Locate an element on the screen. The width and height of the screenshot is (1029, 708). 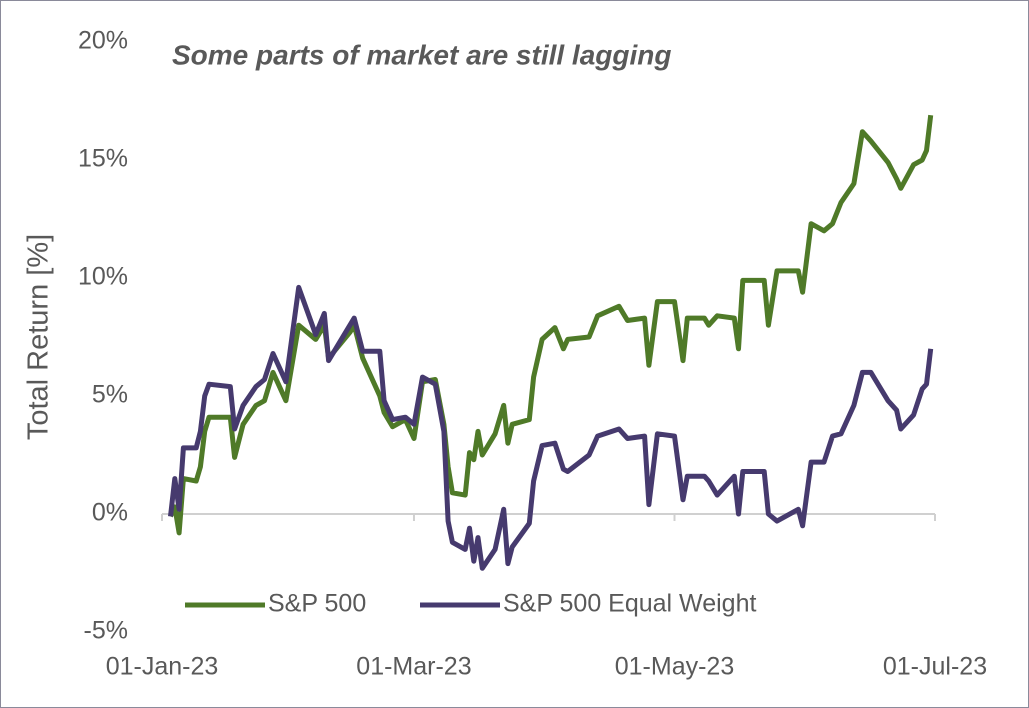
legend-label: S&P 500 Equal Weight is located at coordinates (629, 604).